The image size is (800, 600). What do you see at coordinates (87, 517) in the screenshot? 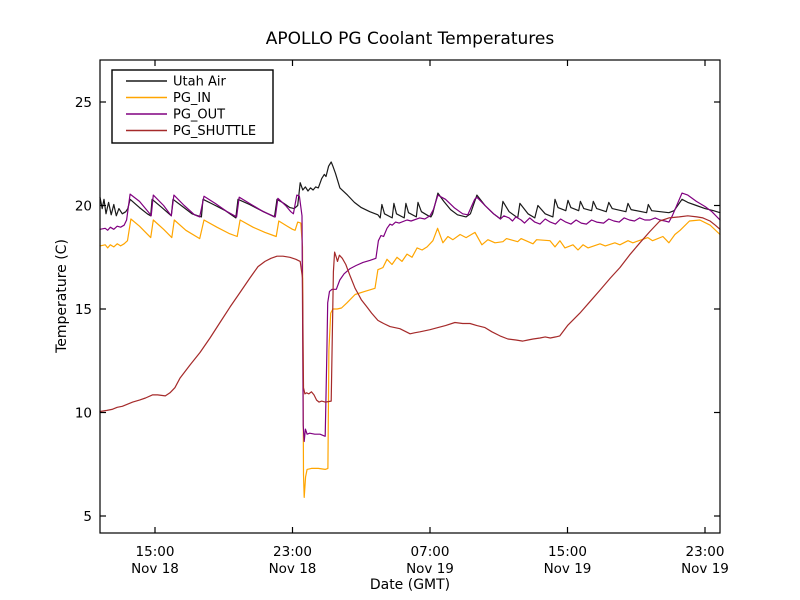
I see `y-tick-label: 5` at bounding box center [87, 517].